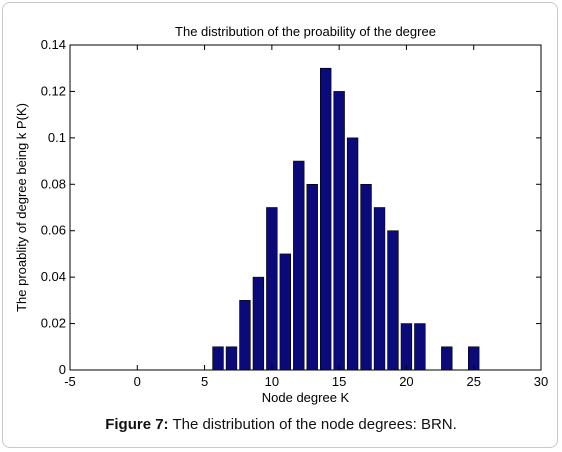 This screenshot has height=452, width=562. What do you see at coordinates (473, 381) in the screenshot?
I see `x-tick-label: 25` at bounding box center [473, 381].